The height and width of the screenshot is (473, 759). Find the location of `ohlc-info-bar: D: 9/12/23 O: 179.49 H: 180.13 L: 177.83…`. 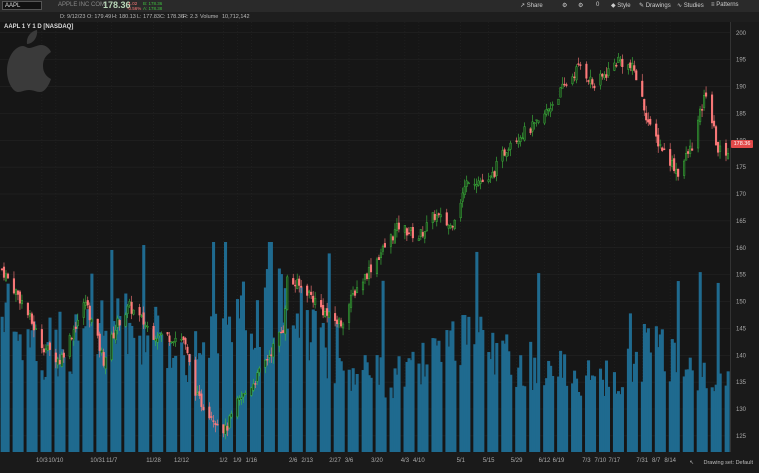

ohlc-info-bar: D: 9/12/23 O: 179.49 H: 180.13 L: 177.83… is located at coordinates (379, 17).